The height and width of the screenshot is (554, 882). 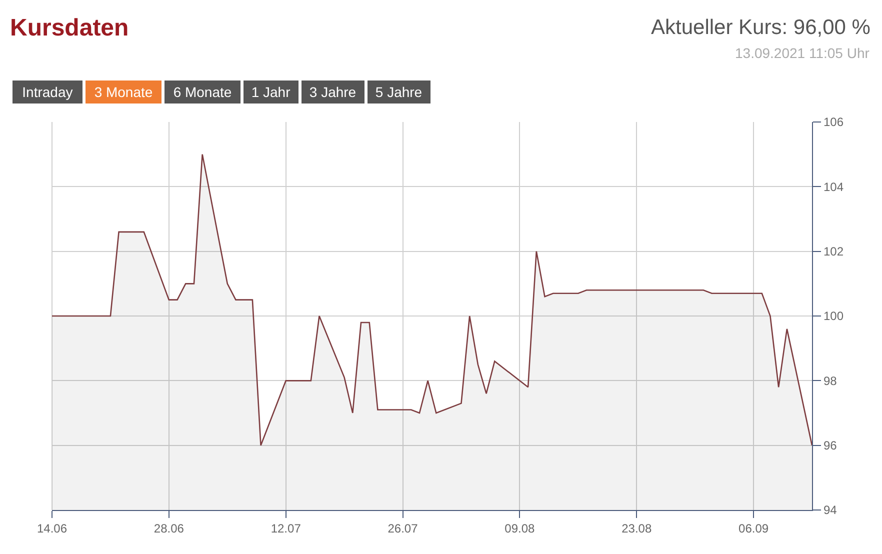 I want to click on text: 1 Jahr, so click(x=271, y=92).